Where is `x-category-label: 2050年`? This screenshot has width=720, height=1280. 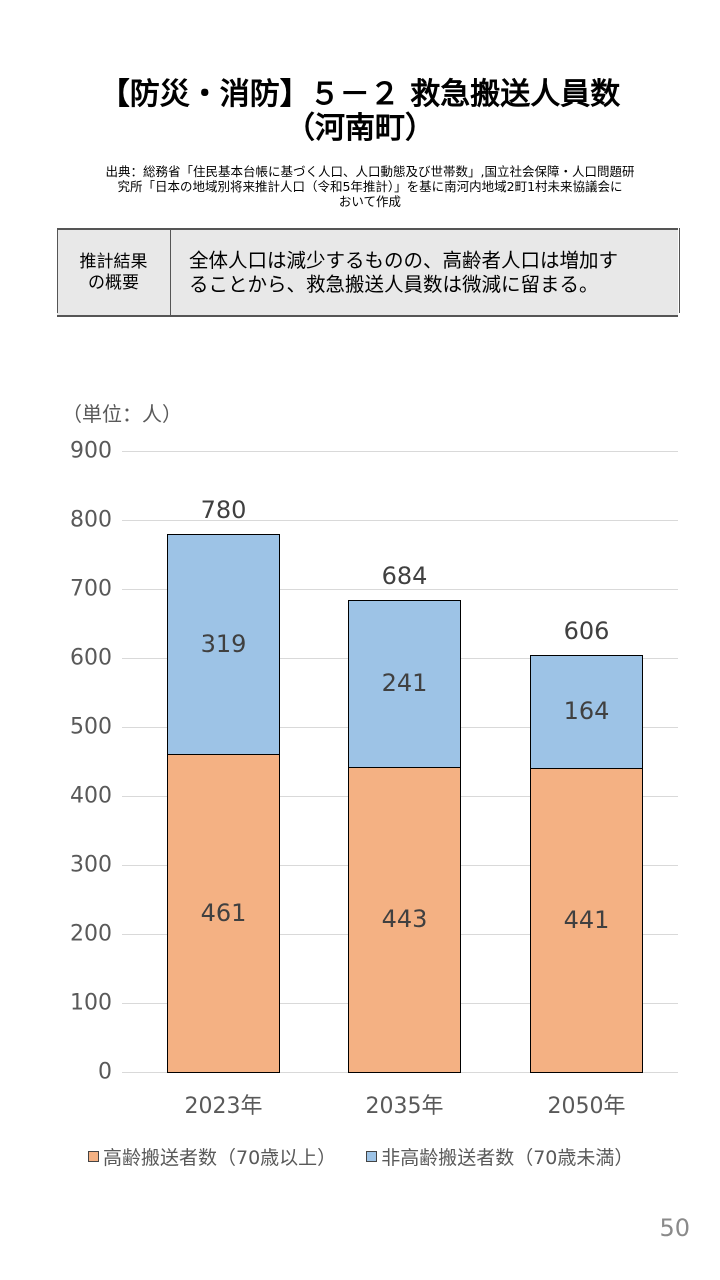
x-category-label: 2050年 is located at coordinates (586, 1106).